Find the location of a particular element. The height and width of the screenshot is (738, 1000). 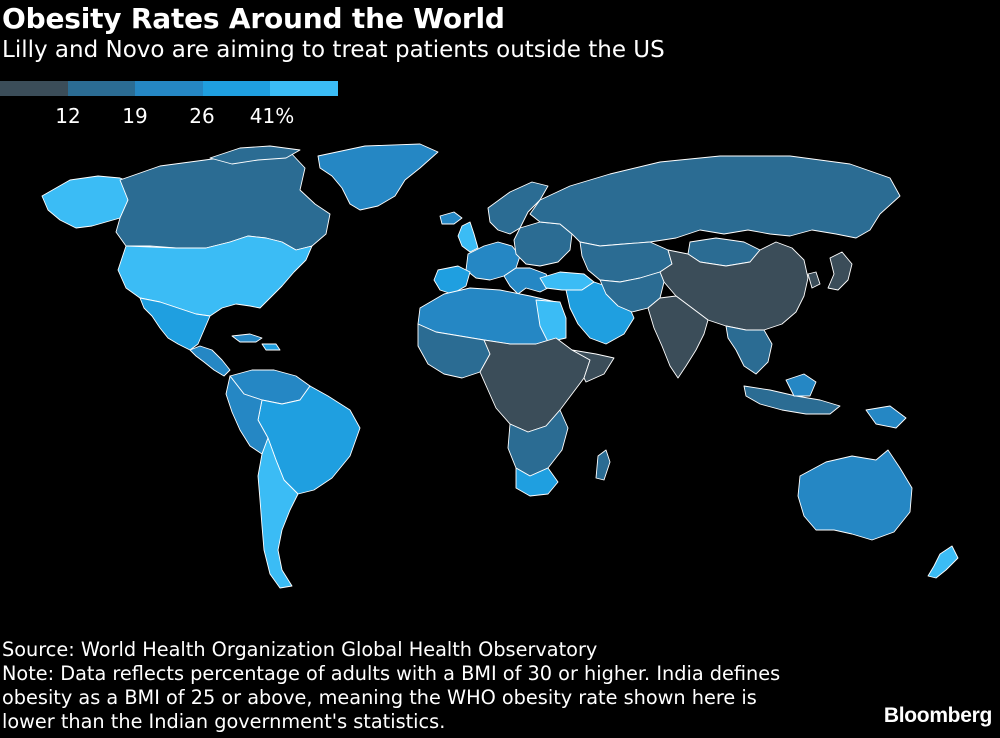

color-legend: 12 19 26 41% is located at coordinates (170, 106).